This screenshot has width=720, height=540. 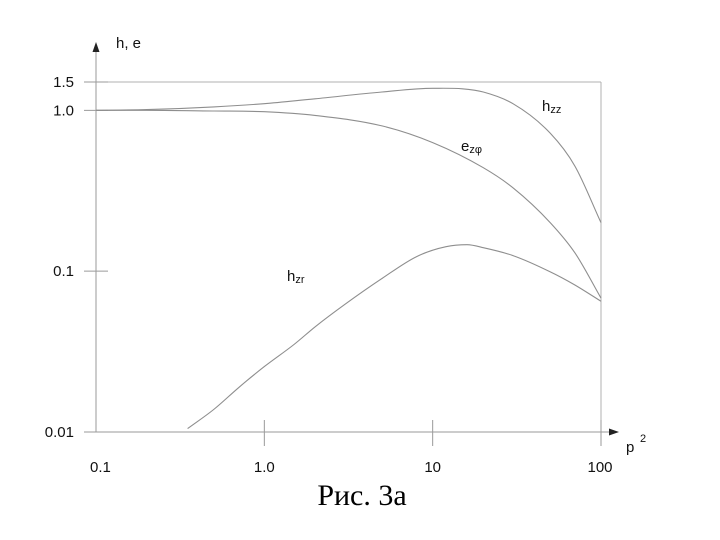 I want to click on y-tick-label: 1.0, so click(x=63, y=110).